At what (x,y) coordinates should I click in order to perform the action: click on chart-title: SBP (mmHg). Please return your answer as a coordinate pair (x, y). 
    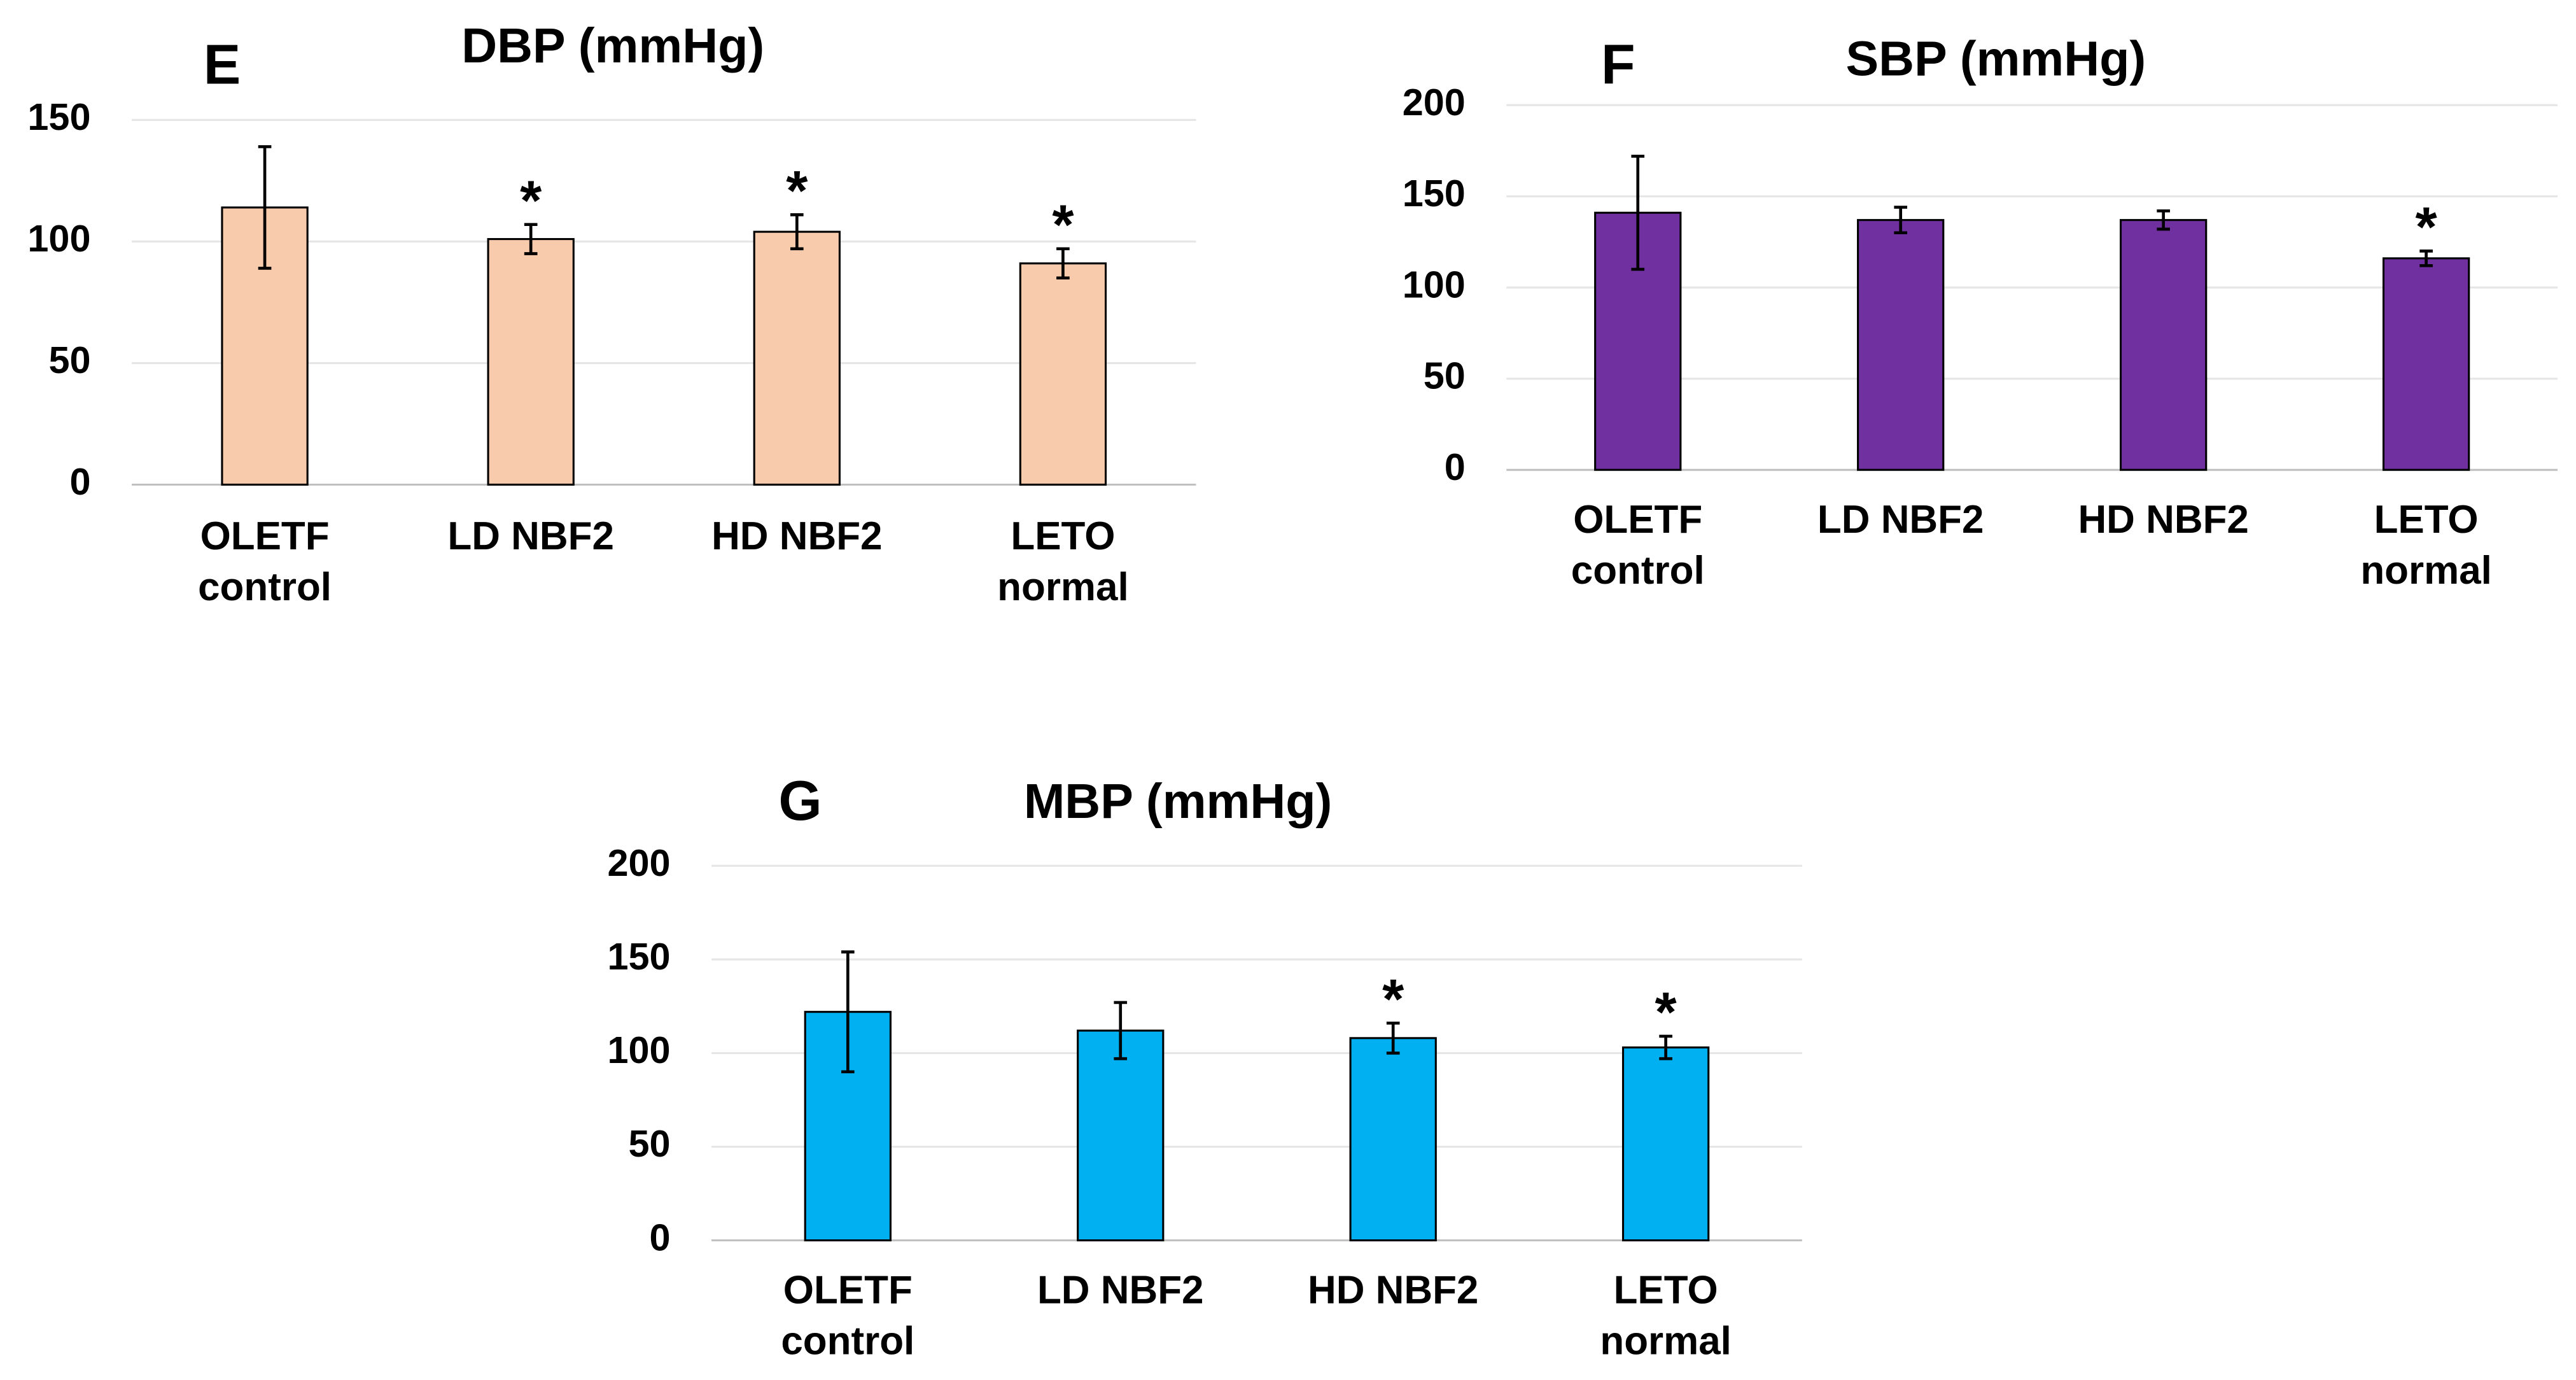
    Looking at the image, I should click on (1996, 60).